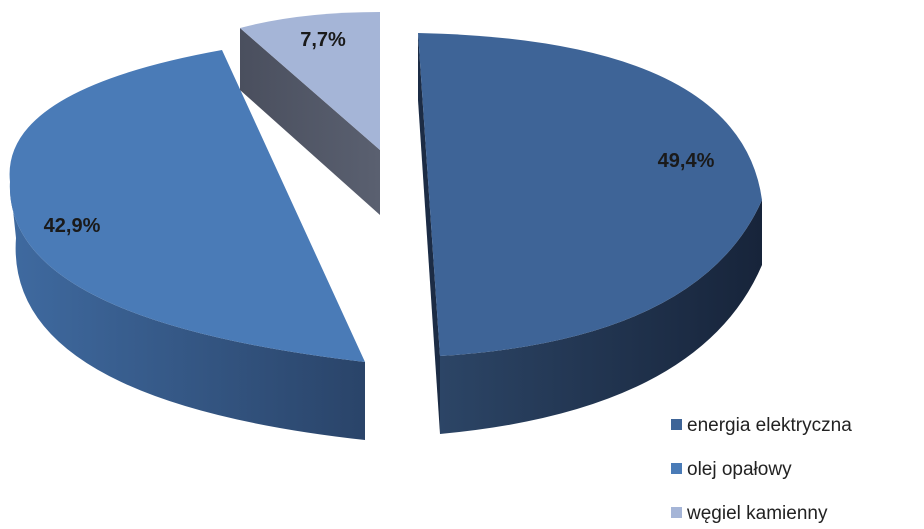 Image resolution: width=924 pixels, height=529 pixels. What do you see at coordinates (676, 512) in the screenshot?
I see `legend-swatch-wegiel-kamienny` at bounding box center [676, 512].